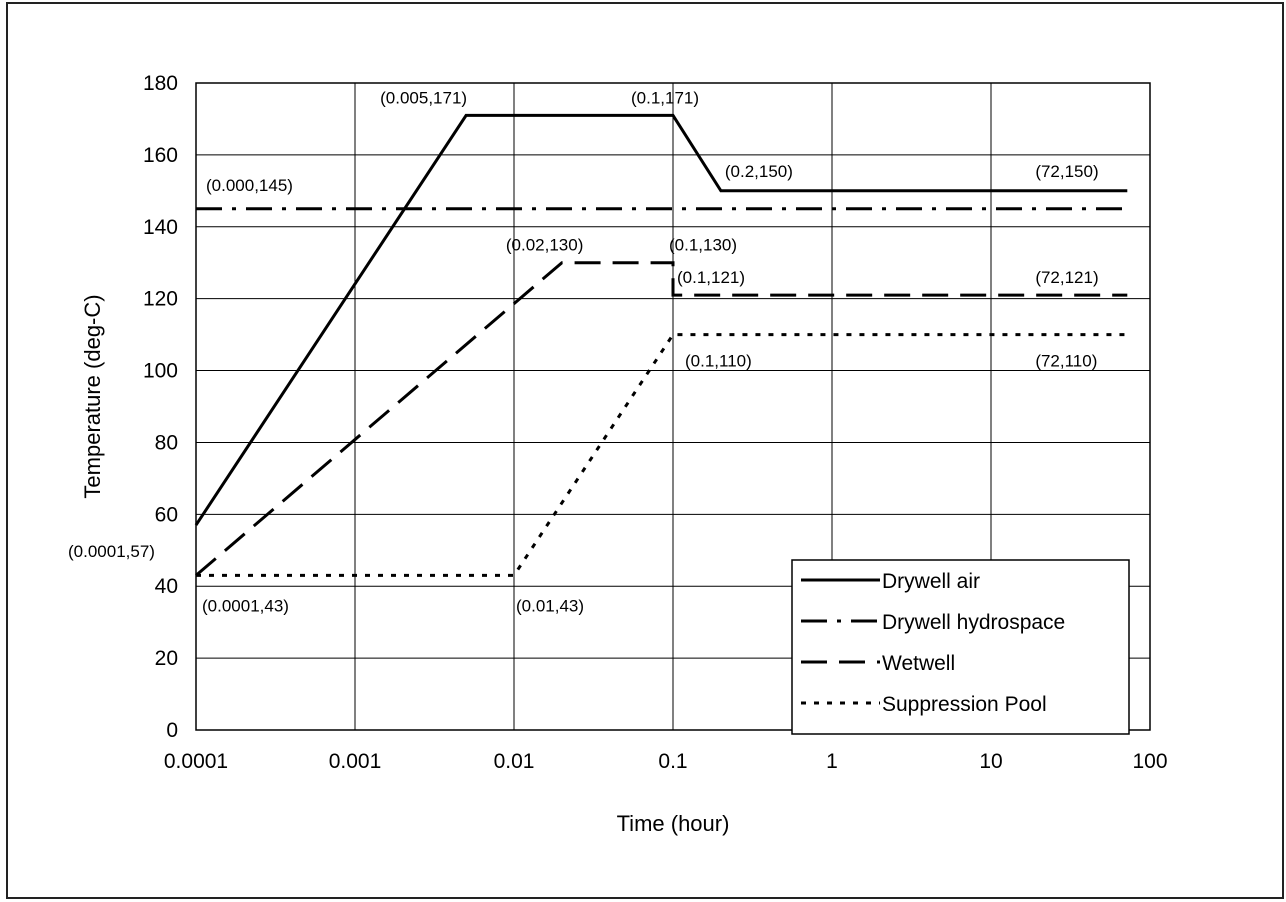 Image resolution: width=1286 pixels, height=902 pixels. What do you see at coordinates (423, 97) in the screenshot?
I see `annotation-label: (0.005,171)` at bounding box center [423, 97].